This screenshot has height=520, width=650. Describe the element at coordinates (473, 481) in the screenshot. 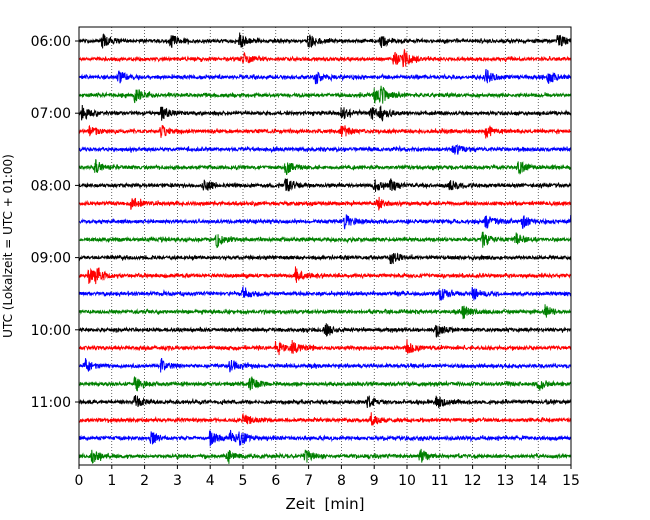

I see `x-tick-label-12: 12` at that location.